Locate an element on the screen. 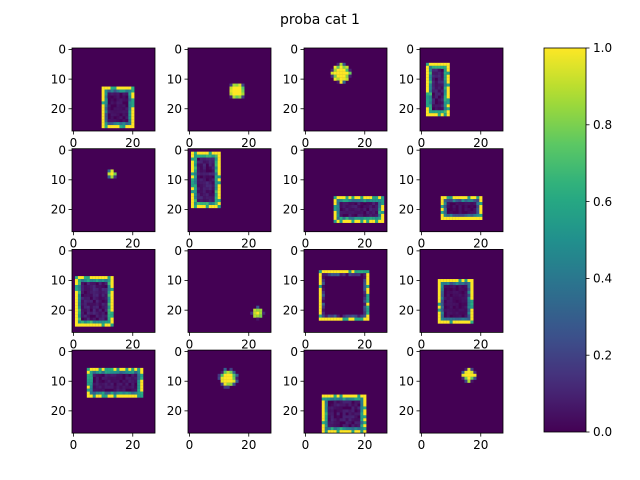 This screenshot has width=640, height=480. subplot-panel-3: 0 10 20 0 20 is located at coordinates (335, 96).